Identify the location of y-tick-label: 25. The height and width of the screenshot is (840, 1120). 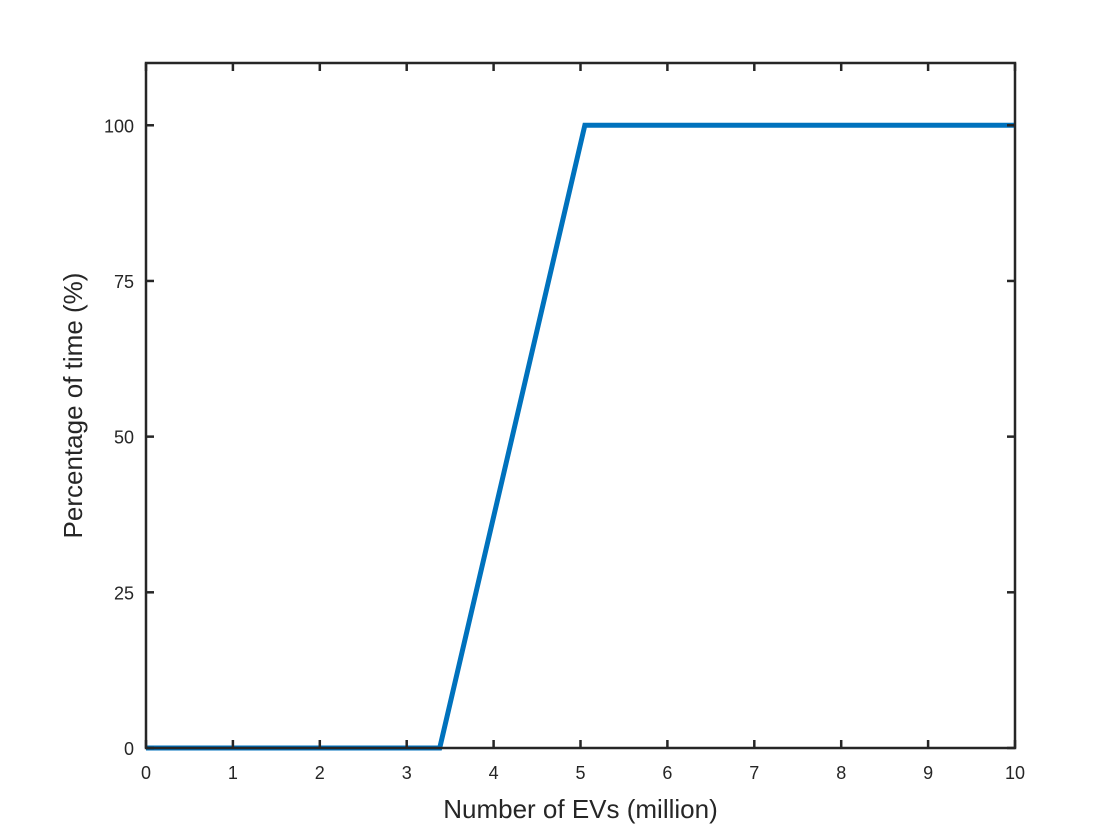
(124, 593).